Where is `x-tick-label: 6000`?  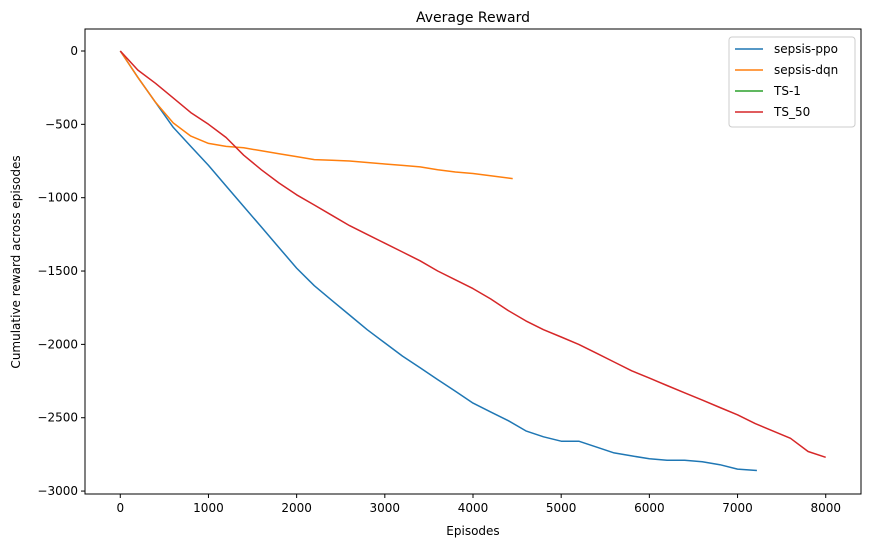
x-tick-label: 6000 is located at coordinates (649, 508).